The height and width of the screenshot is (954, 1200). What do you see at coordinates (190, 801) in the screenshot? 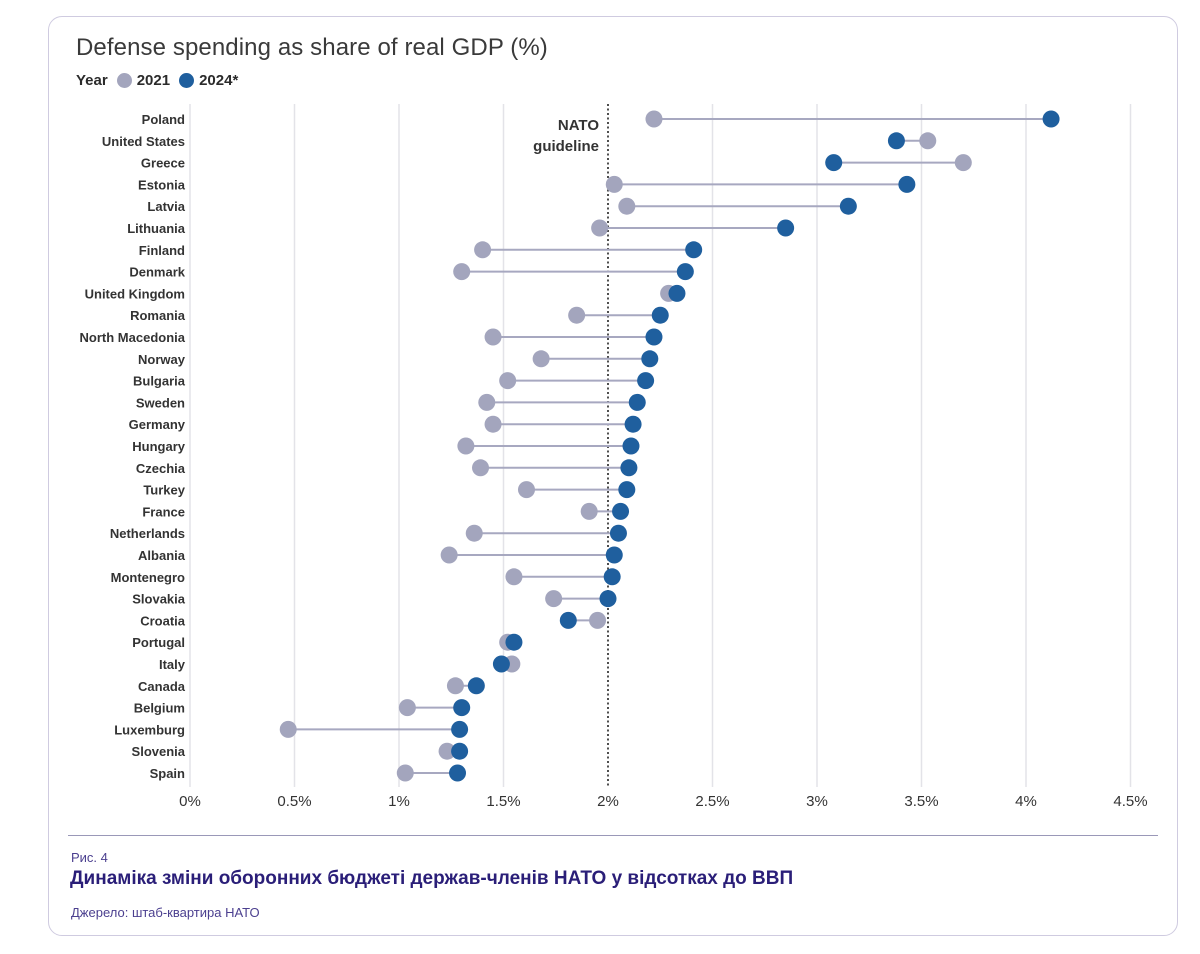
I see `x-tick-label: 0%` at bounding box center [190, 801].